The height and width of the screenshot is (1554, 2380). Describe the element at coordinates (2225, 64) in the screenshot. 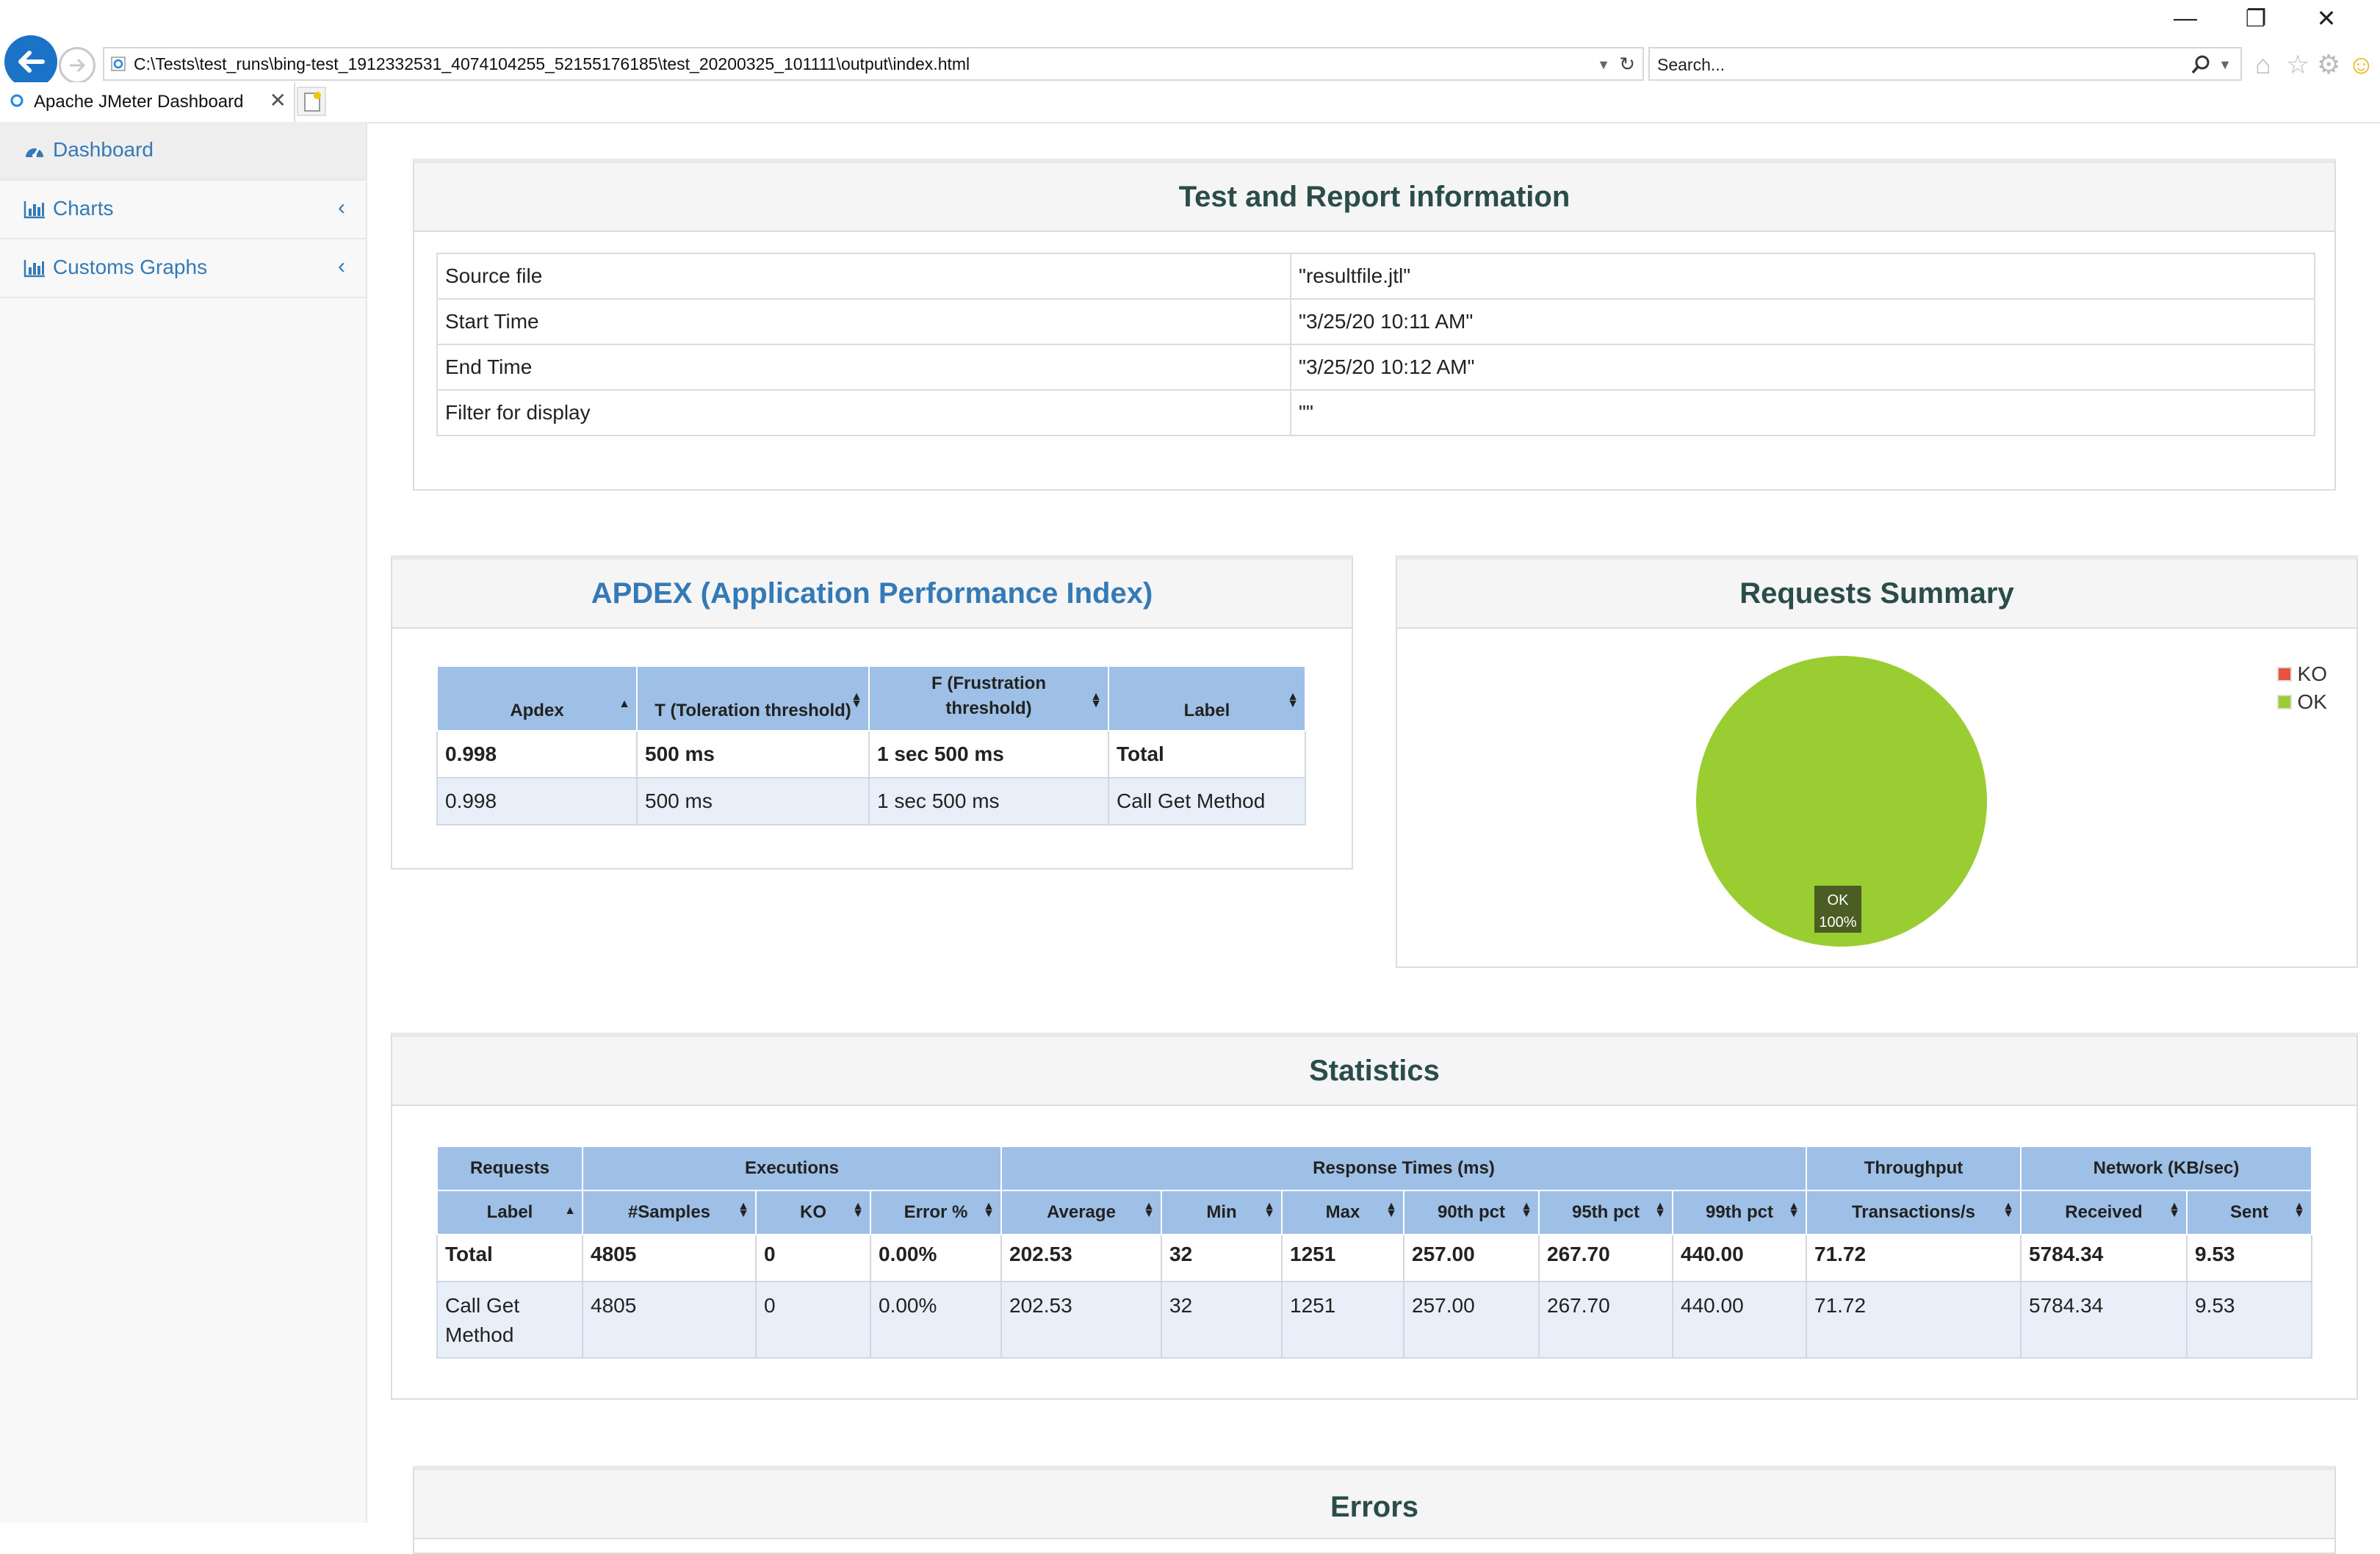

I see `search-dropdown-icon: ▼` at that location.